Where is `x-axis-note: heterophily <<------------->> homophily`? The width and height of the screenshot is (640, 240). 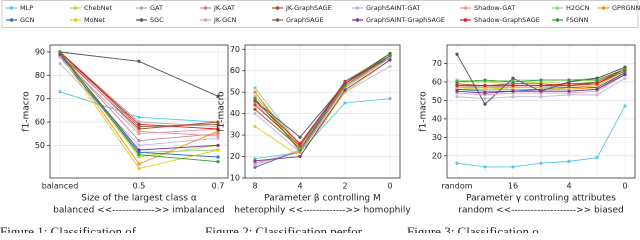
x-axis-note: heterophily <<------------->> homophily is located at coordinates (322, 211).